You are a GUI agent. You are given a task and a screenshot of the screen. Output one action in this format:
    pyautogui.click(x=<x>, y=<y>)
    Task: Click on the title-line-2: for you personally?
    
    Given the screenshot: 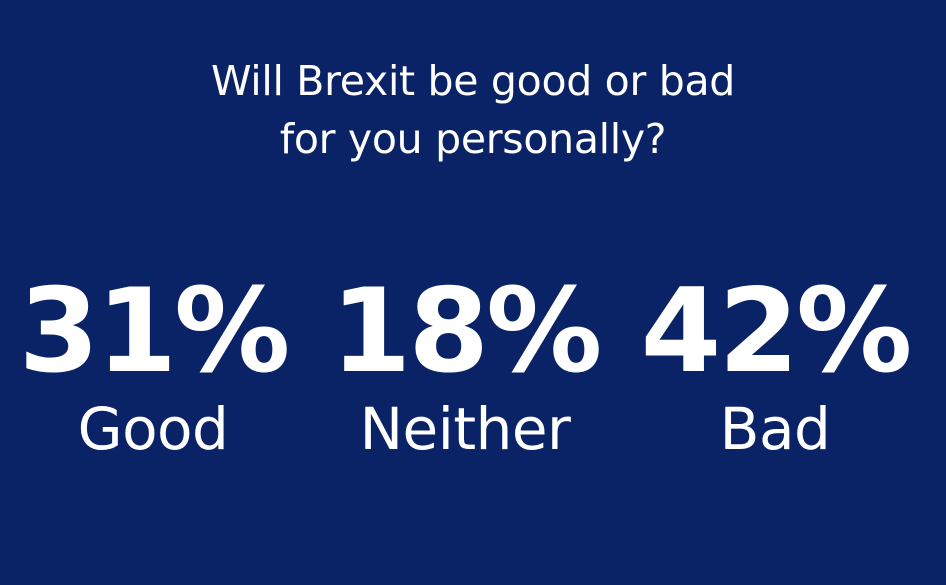 What is the action you would take?
    pyautogui.click(x=473, y=139)
    